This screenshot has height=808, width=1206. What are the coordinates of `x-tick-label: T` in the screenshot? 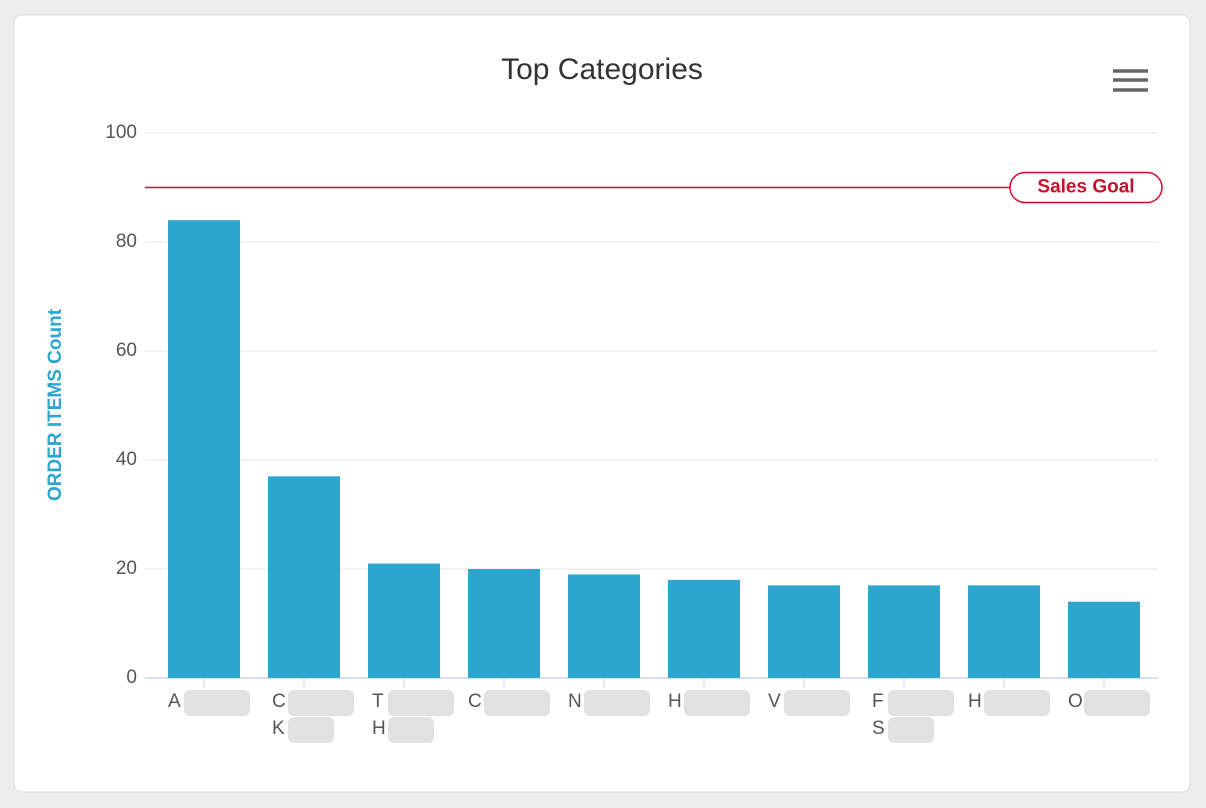 It's located at (378, 701).